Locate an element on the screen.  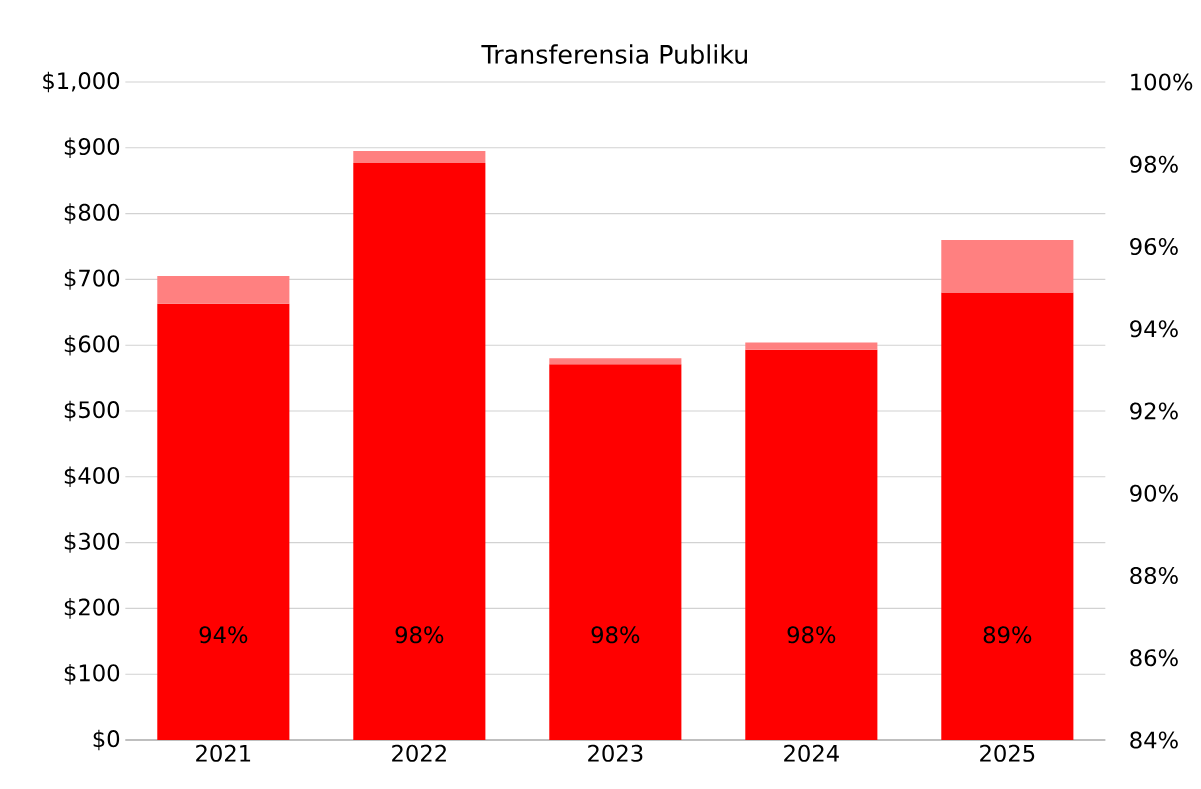
y-tick-label: $800 is located at coordinates (92, 213).